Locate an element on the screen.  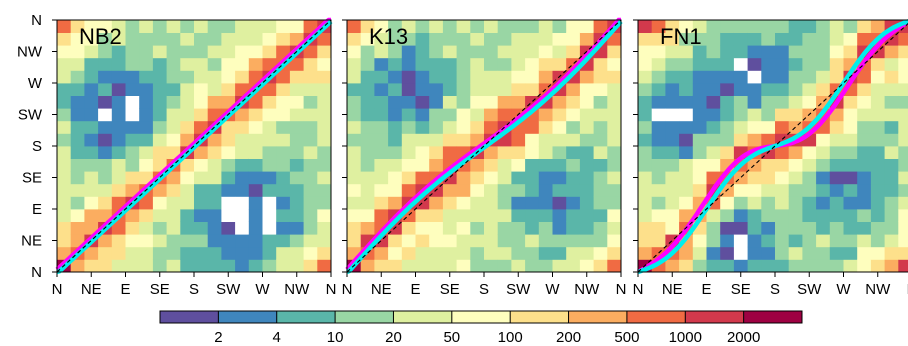
y-tick-label: NE is located at coordinates (31, 241).